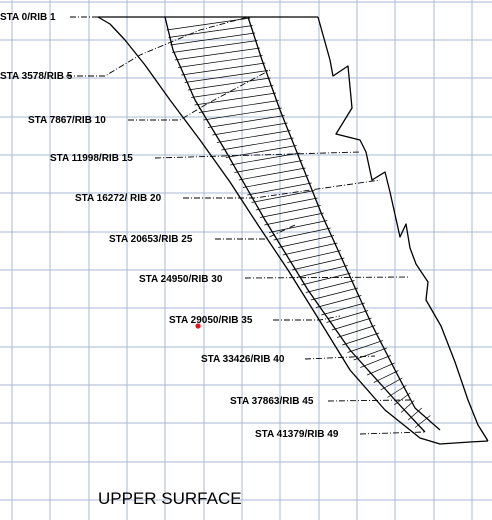  Describe the element at coordinates (118, 198) in the screenshot. I see `station-label-rib-20: STA 16272/ RIB 20` at that location.